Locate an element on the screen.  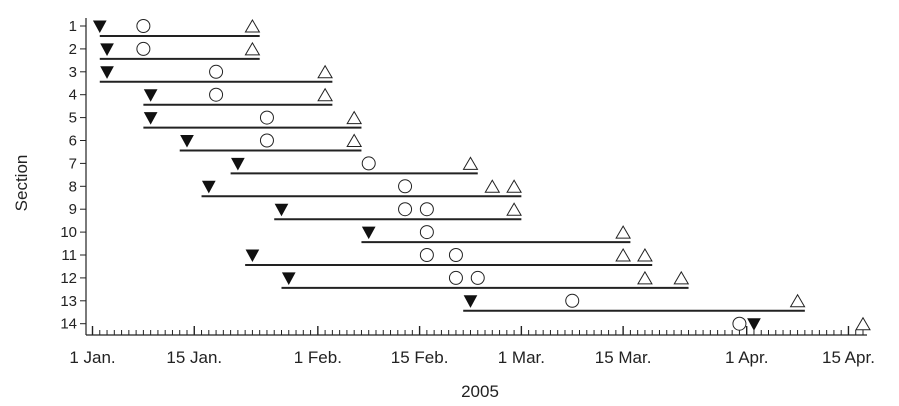
section-label: 11 is located at coordinates (69, 255).